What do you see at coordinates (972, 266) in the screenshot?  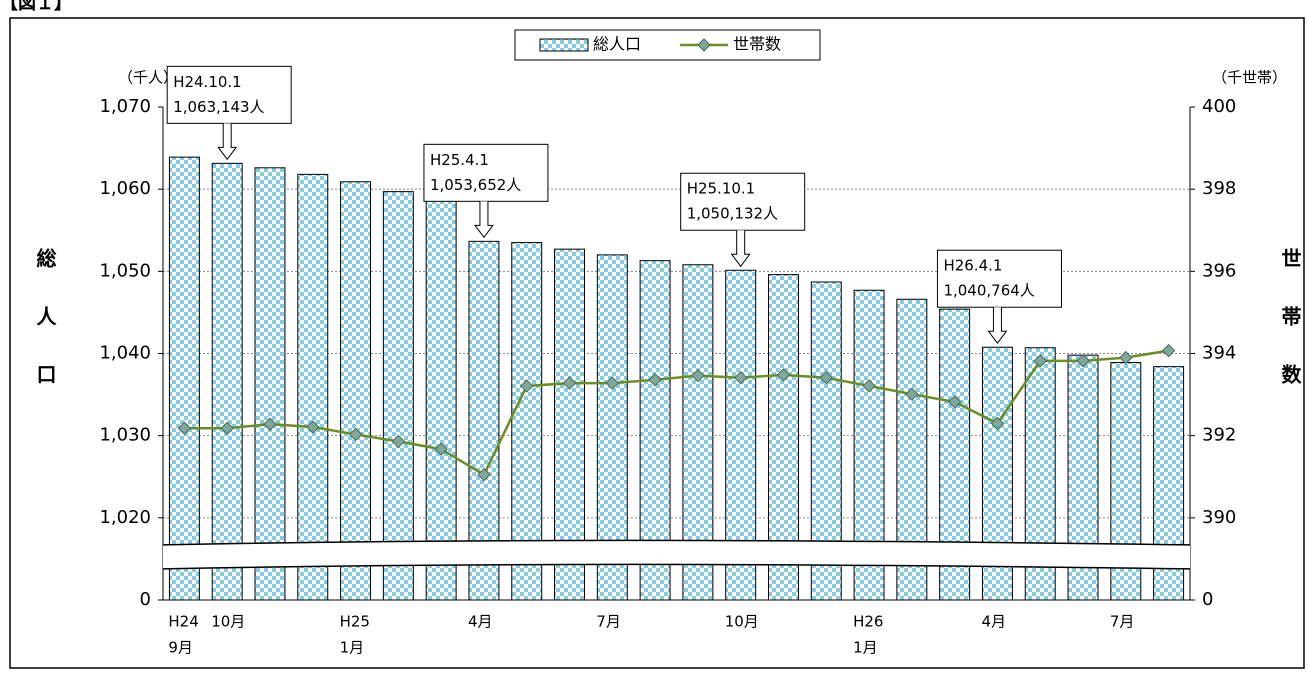 I see `annotation-date: H26.4.1` at bounding box center [972, 266].